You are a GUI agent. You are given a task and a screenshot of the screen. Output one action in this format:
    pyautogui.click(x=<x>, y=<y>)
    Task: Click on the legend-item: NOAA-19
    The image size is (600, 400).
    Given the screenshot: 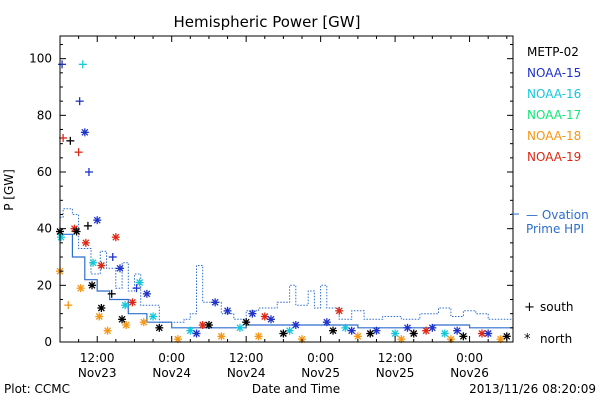 What is the action you would take?
    pyautogui.click(x=554, y=157)
    